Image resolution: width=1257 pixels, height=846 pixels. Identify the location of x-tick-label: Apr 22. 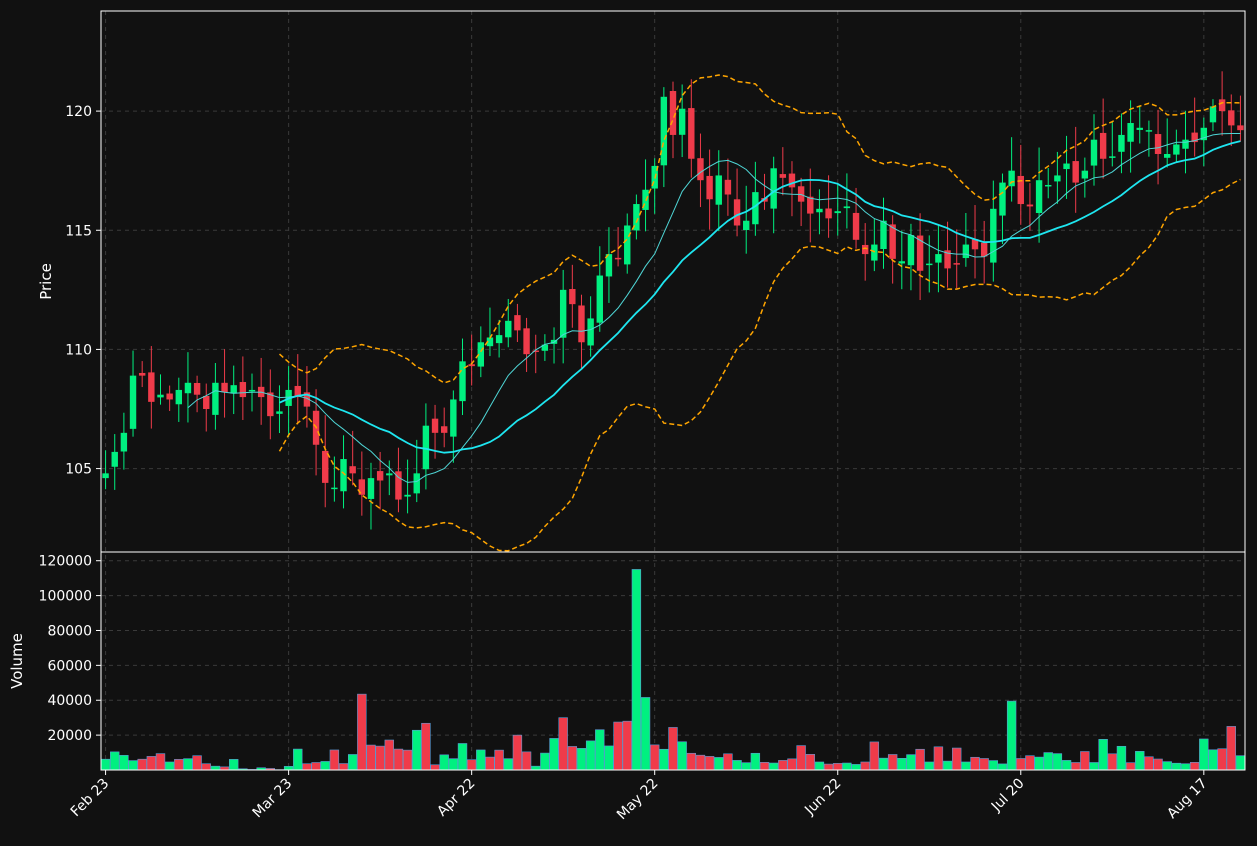
(456, 798).